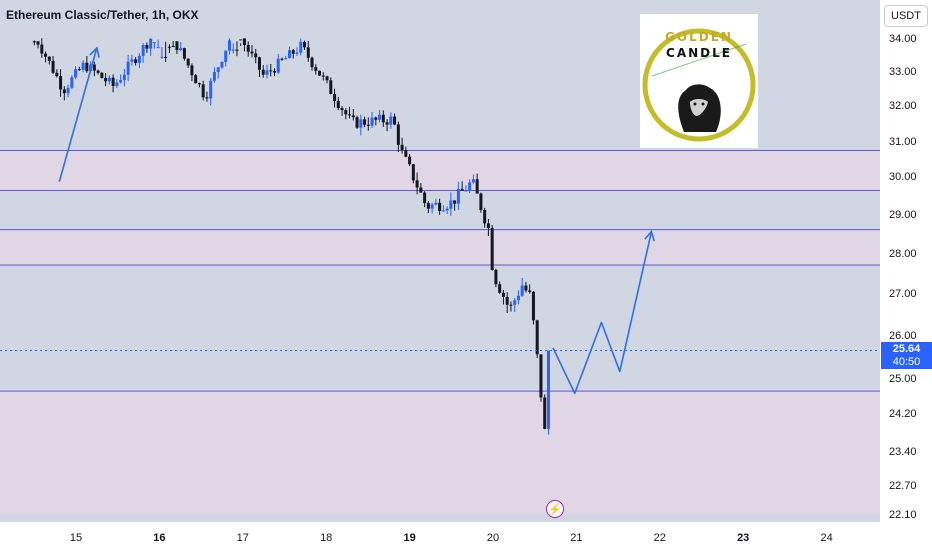 The image size is (932, 550). I want to click on x-tick-6: 21, so click(576, 538).